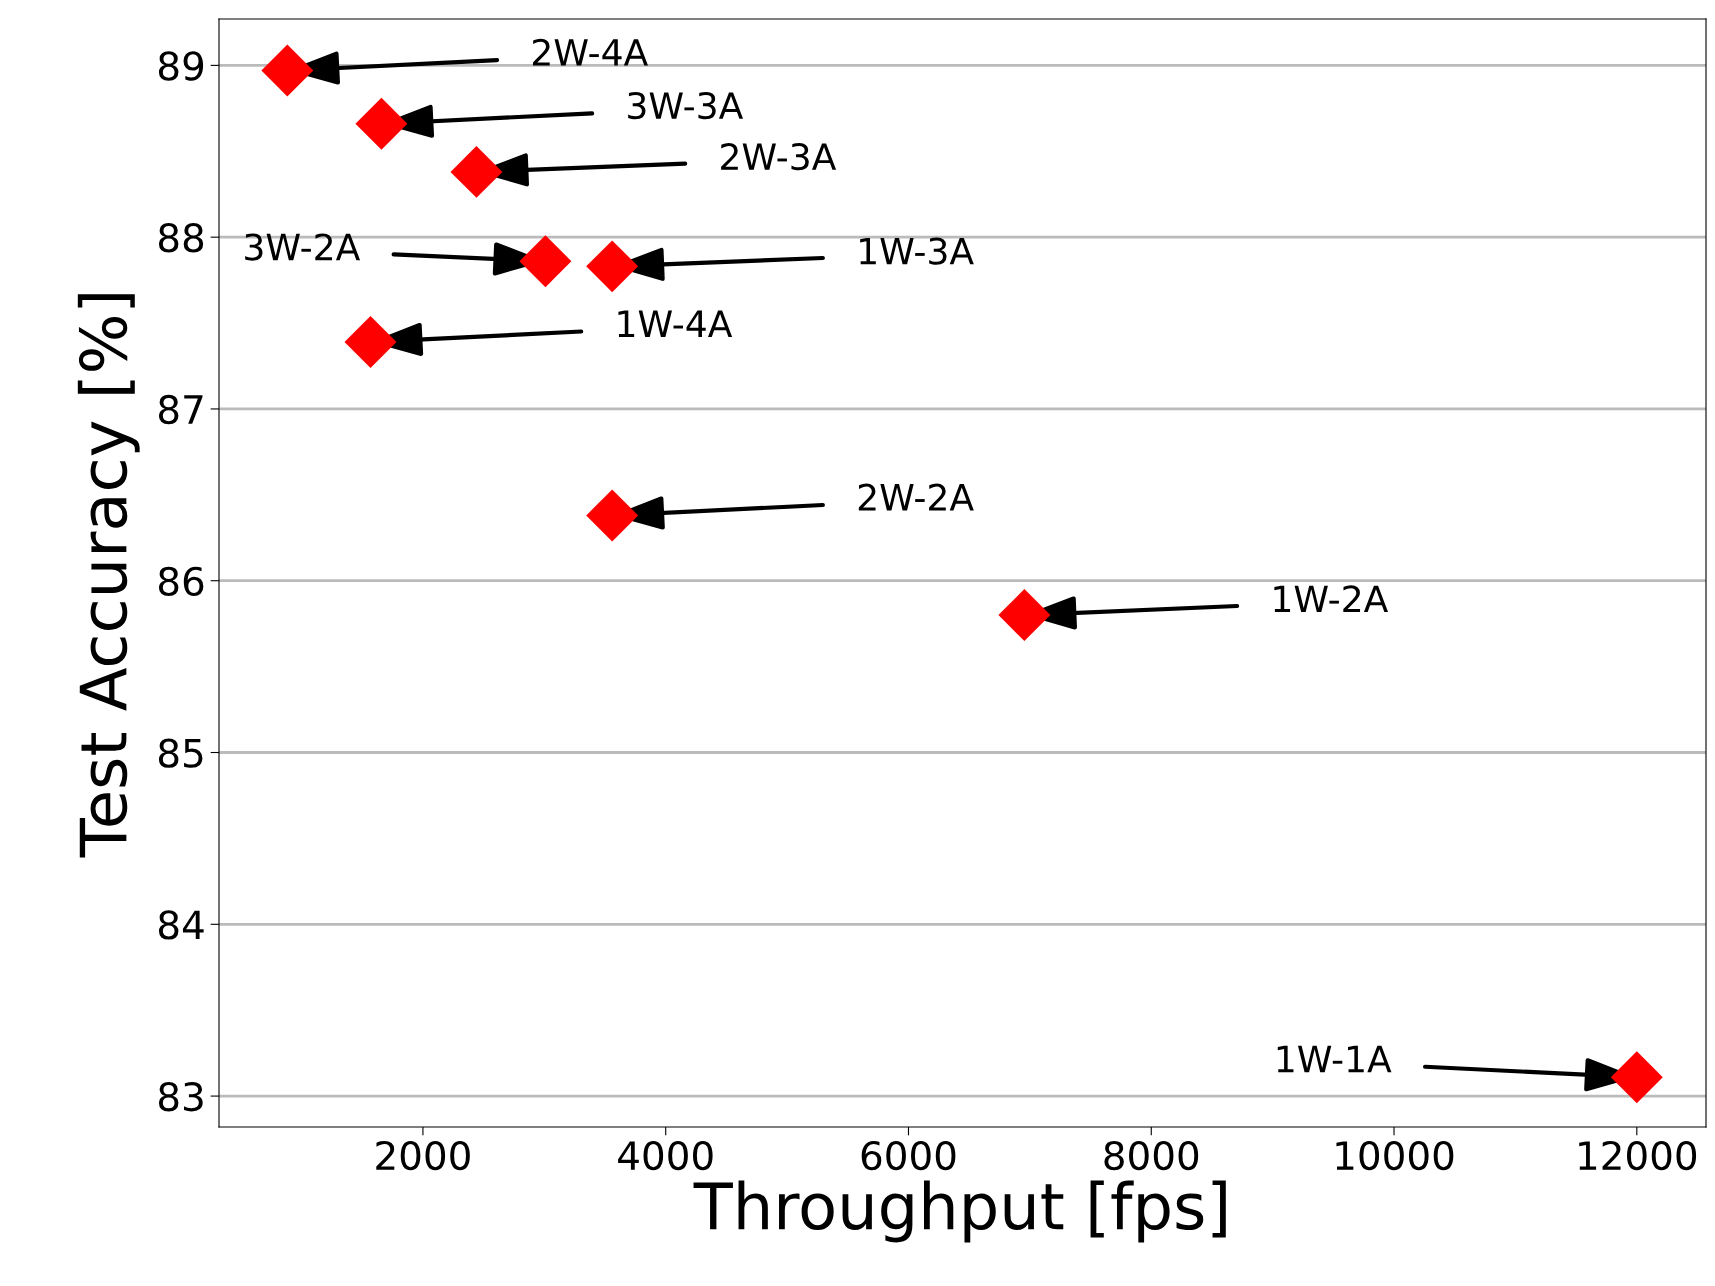 The image size is (1715, 1286). Describe the element at coordinates (686, 105) in the screenshot. I see `annotation: 3W-3A` at that location.